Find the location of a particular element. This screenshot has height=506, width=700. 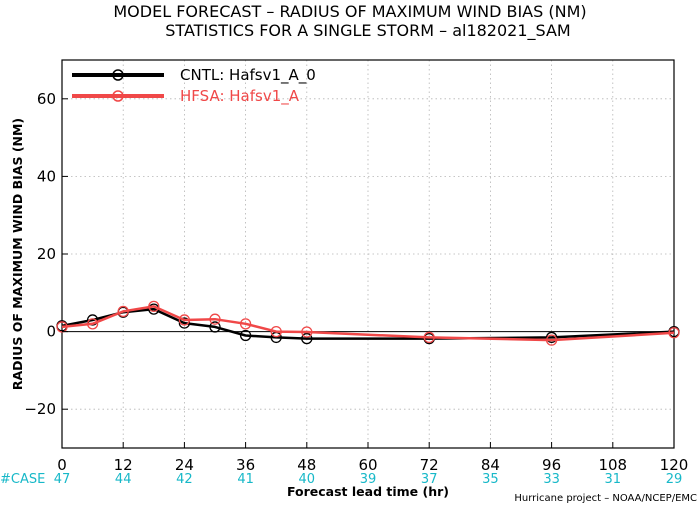

case-count: 37 is located at coordinates (429, 479).